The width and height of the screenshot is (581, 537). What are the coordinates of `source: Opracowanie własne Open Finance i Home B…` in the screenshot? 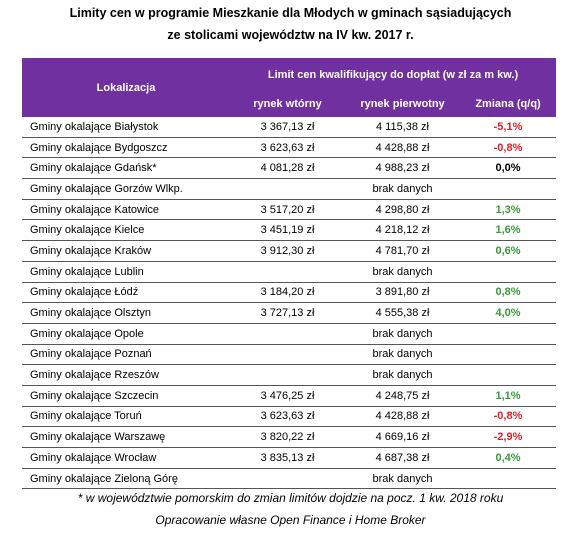 It's located at (290, 520).